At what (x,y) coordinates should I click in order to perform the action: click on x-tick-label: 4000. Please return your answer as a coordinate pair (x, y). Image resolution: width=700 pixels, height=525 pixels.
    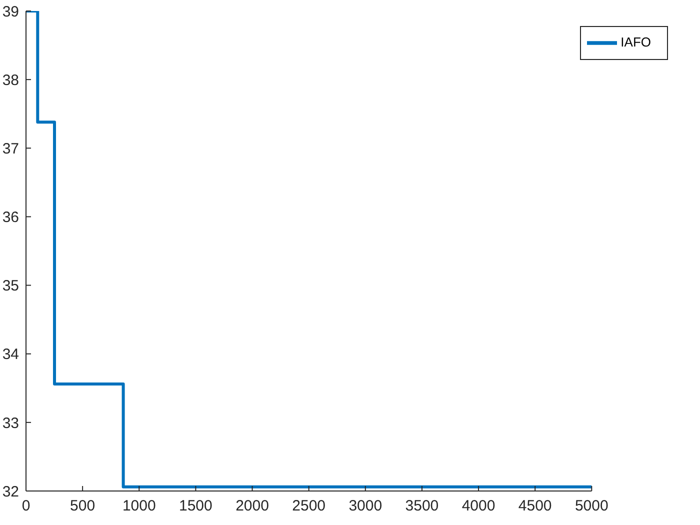
    Looking at the image, I should click on (479, 506).